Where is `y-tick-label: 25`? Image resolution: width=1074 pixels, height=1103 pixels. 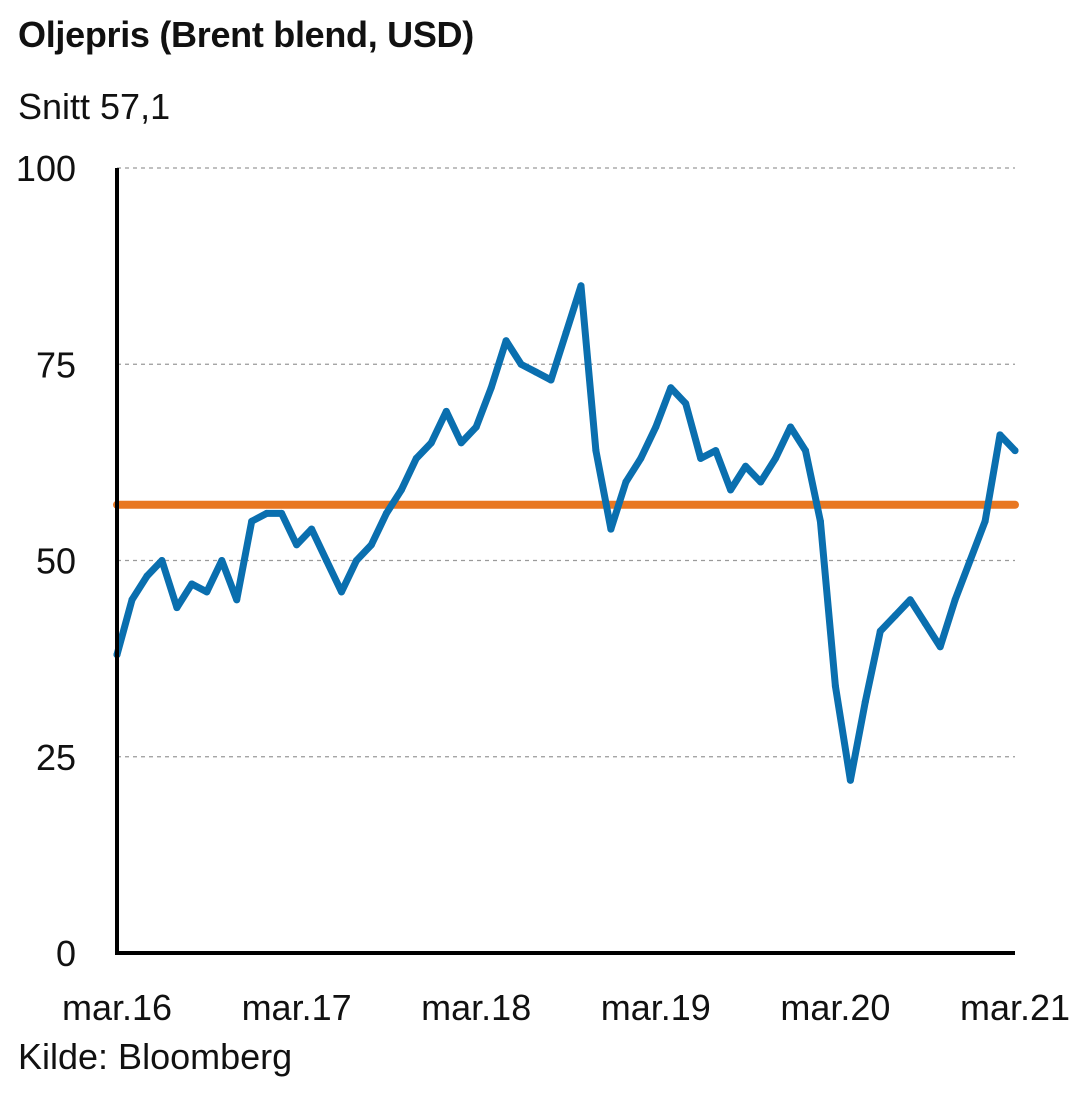
y-tick-label: 25 is located at coordinates (56, 757).